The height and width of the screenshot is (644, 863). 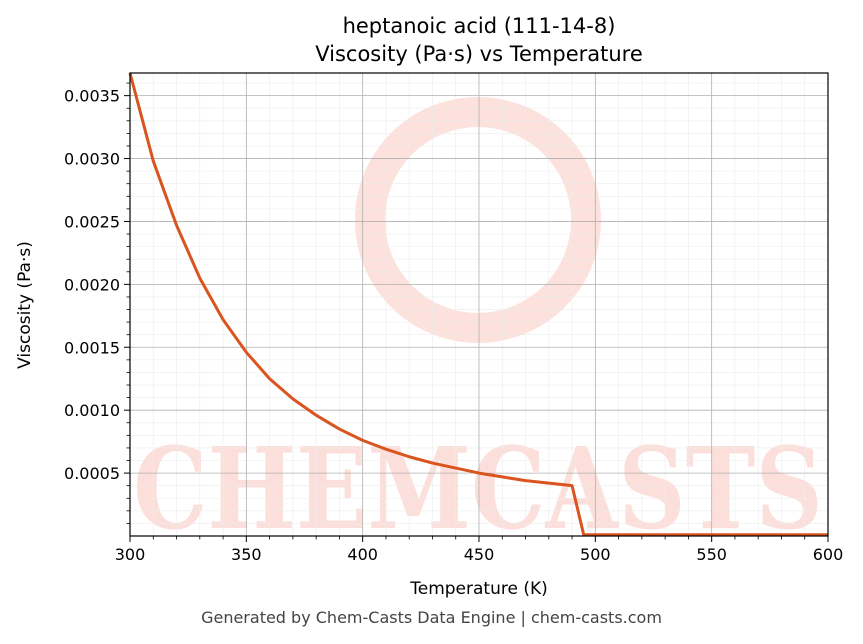 I want to click on chart-title-line2: Viscosity (Pa·s) vs Temperature, so click(x=479, y=54).